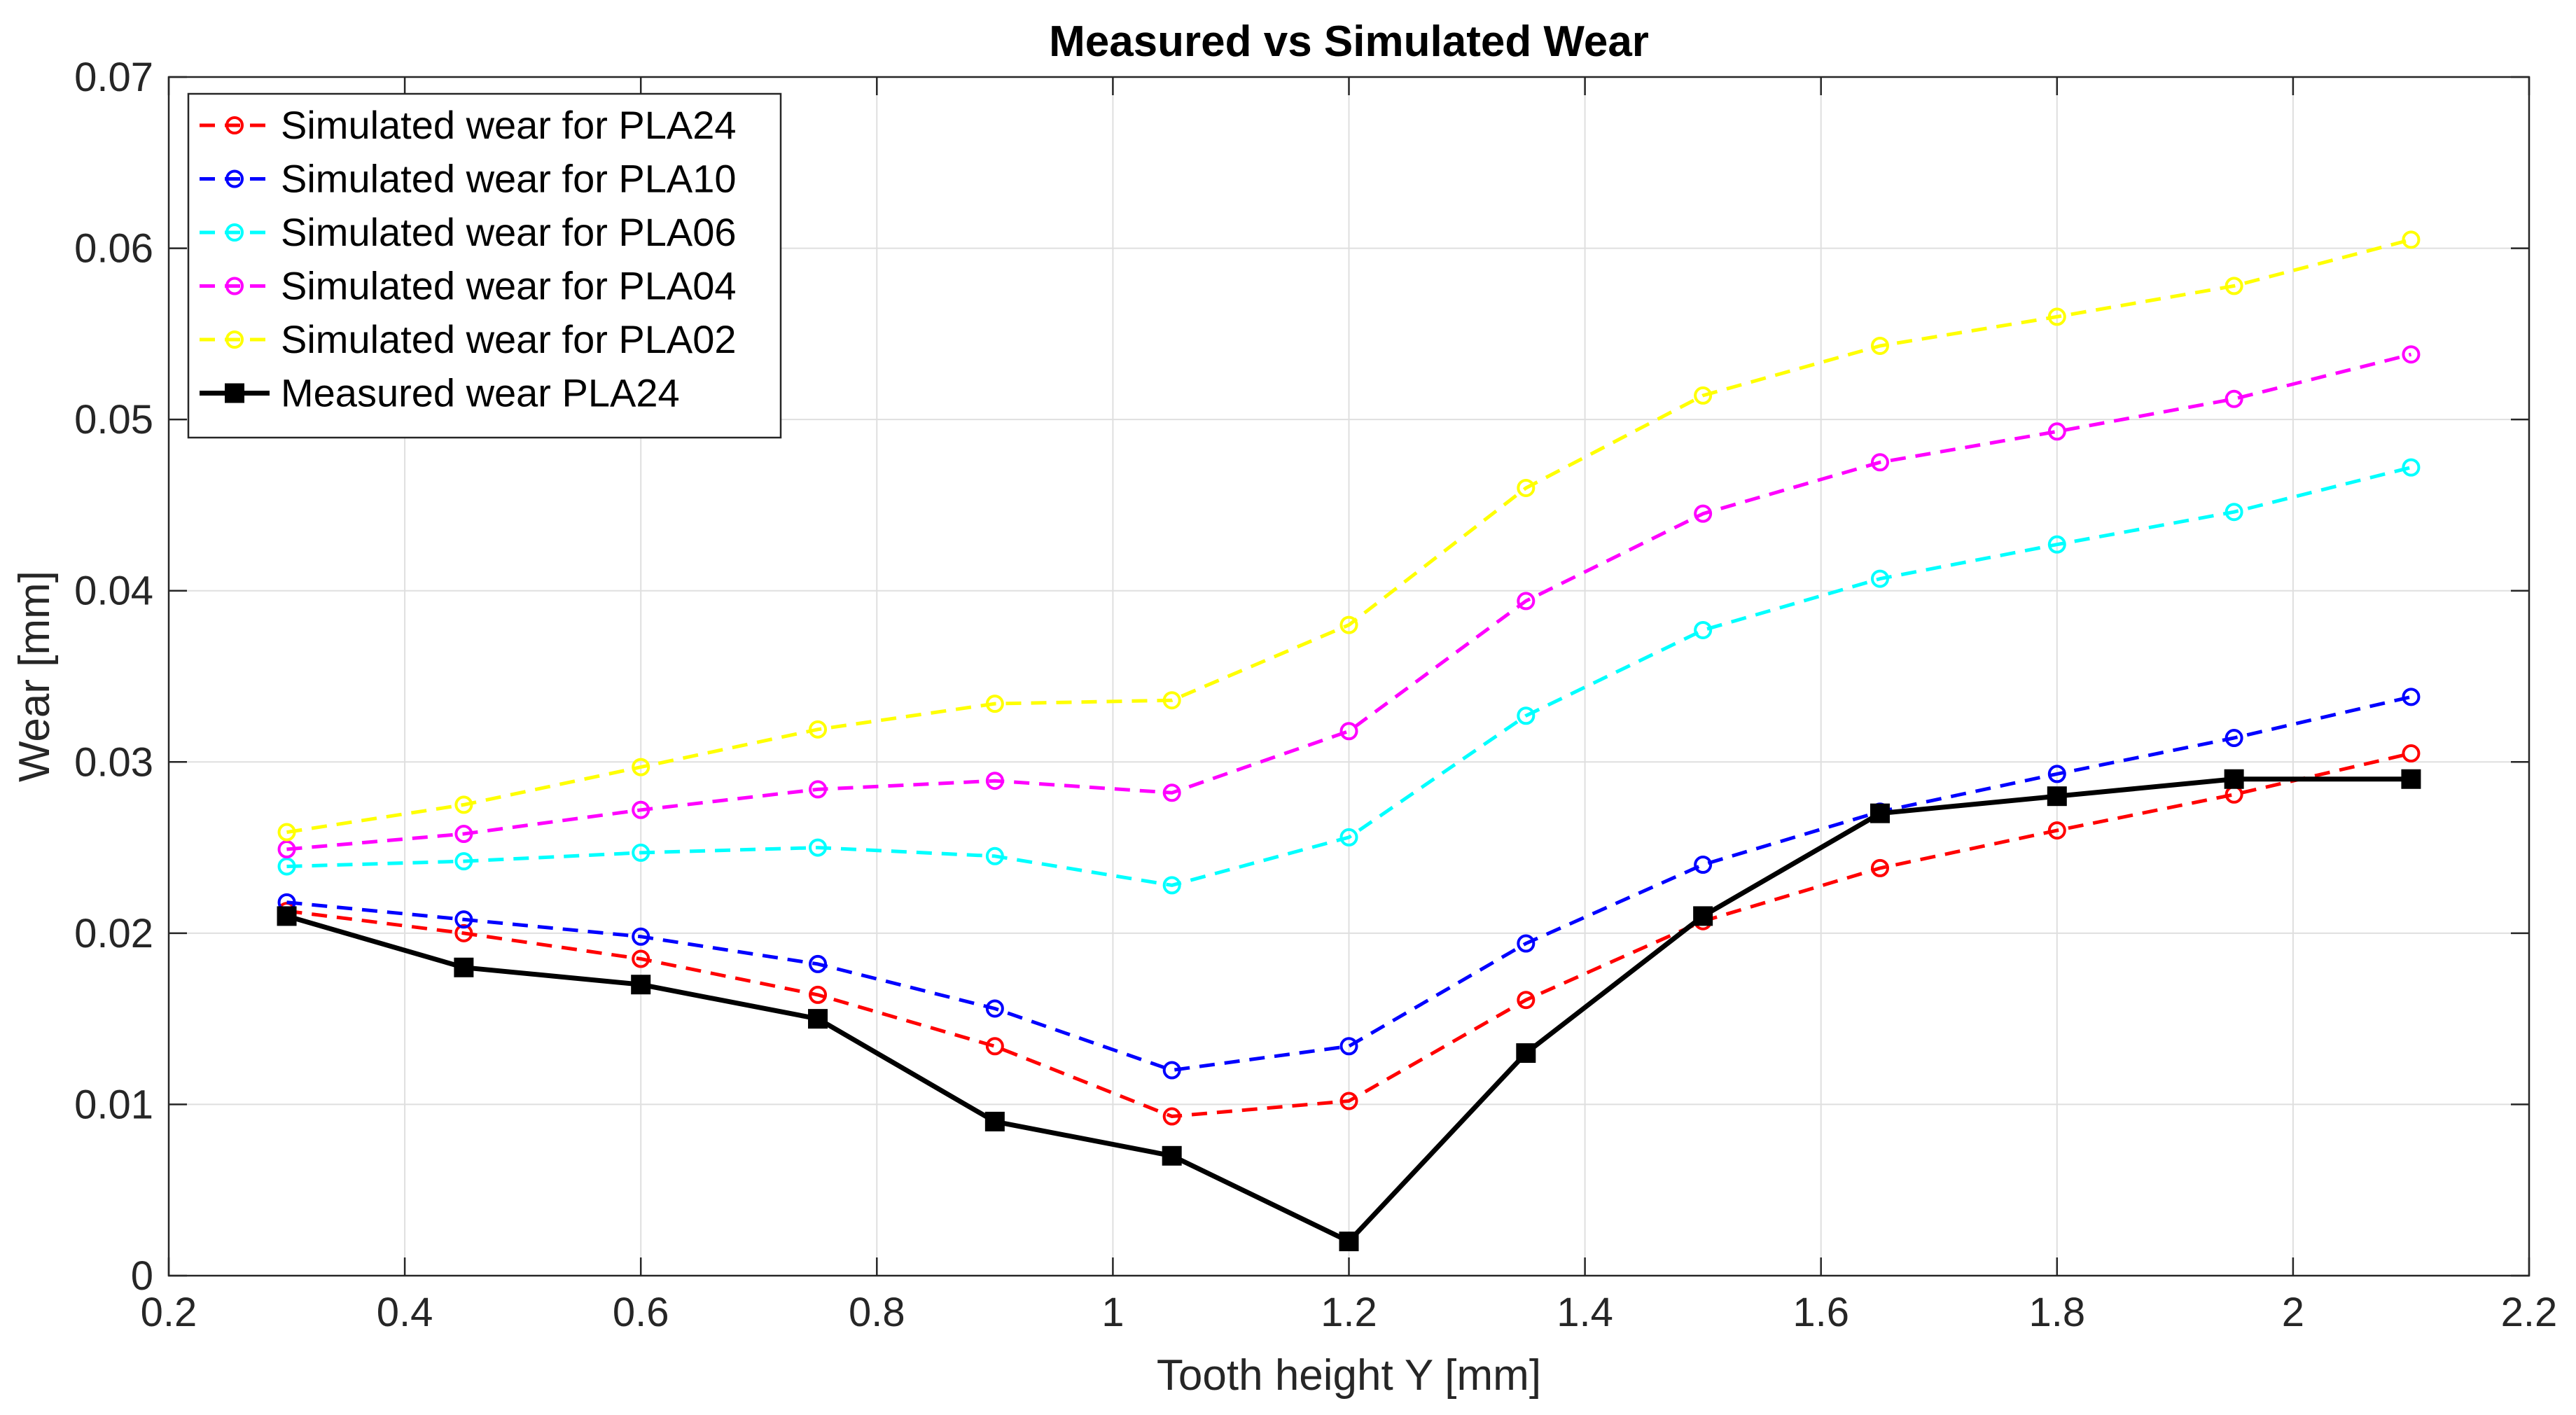  I want to click on x-tick-label: 1.8, so click(2056, 1312).